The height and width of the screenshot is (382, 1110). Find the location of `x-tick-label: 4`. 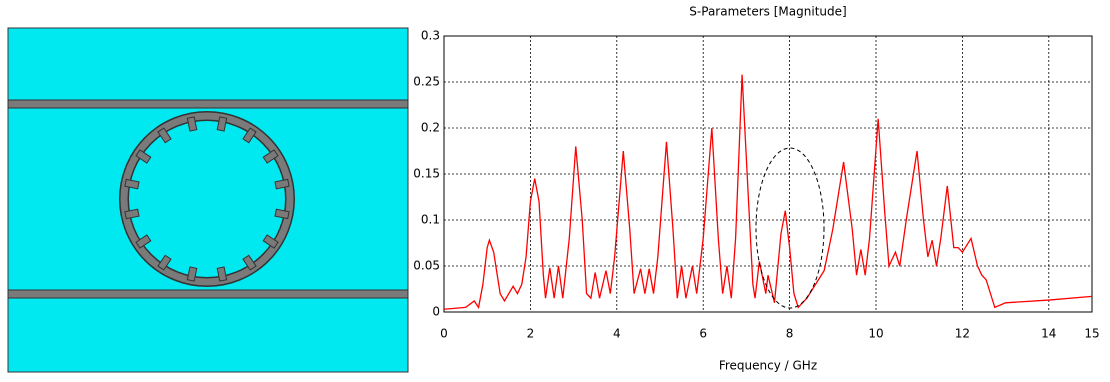

x-tick-label: 4 is located at coordinates (617, 334).